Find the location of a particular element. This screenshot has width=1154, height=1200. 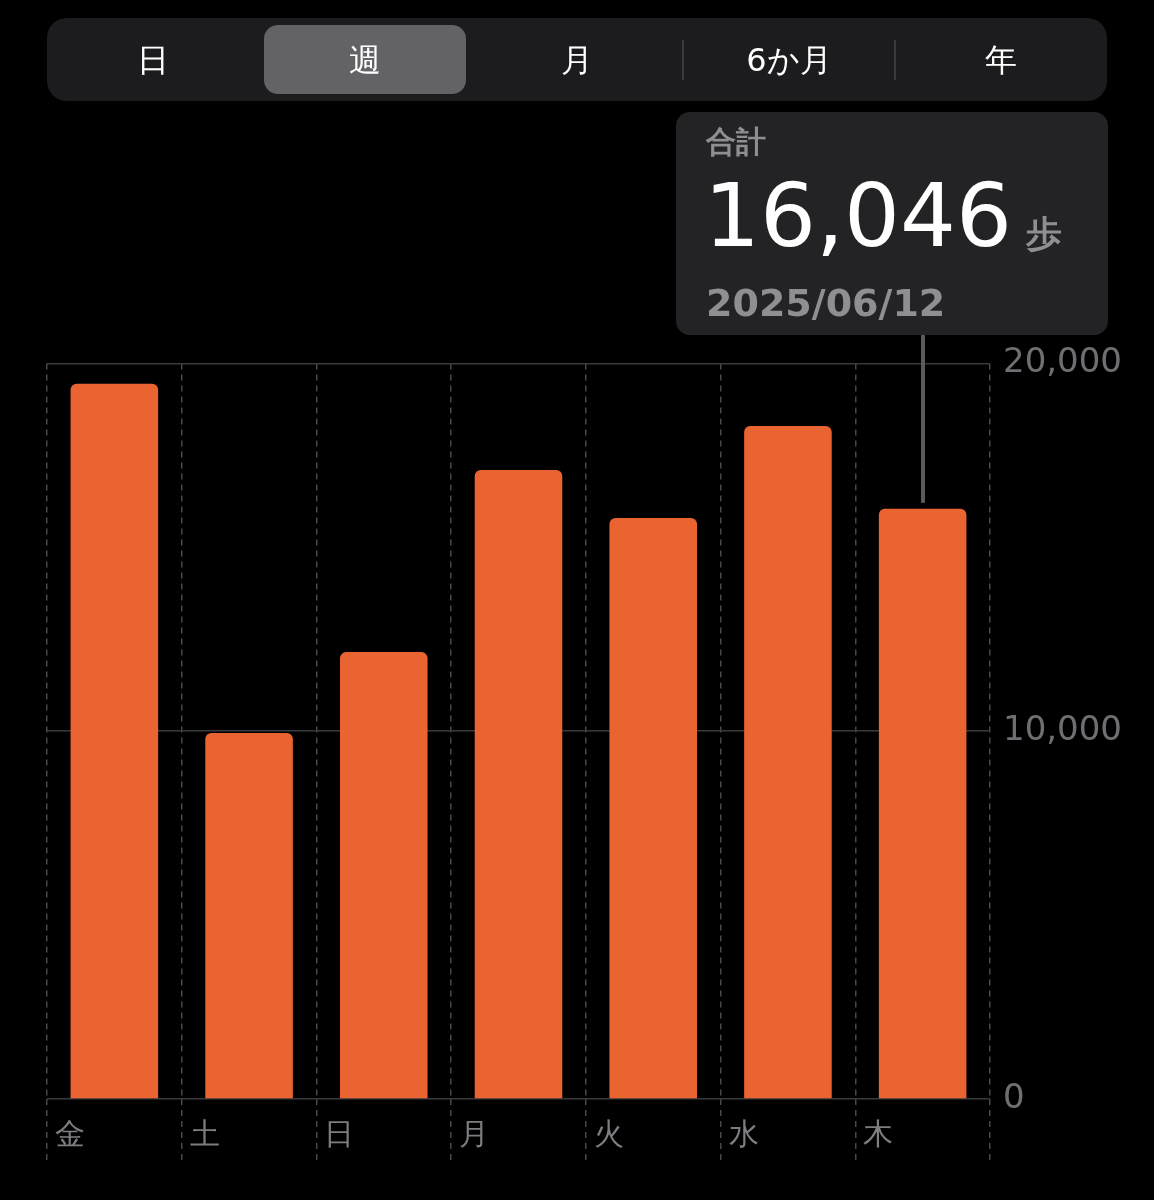

y-tick-label: 20,000 is located at coordinates (1062, 360).